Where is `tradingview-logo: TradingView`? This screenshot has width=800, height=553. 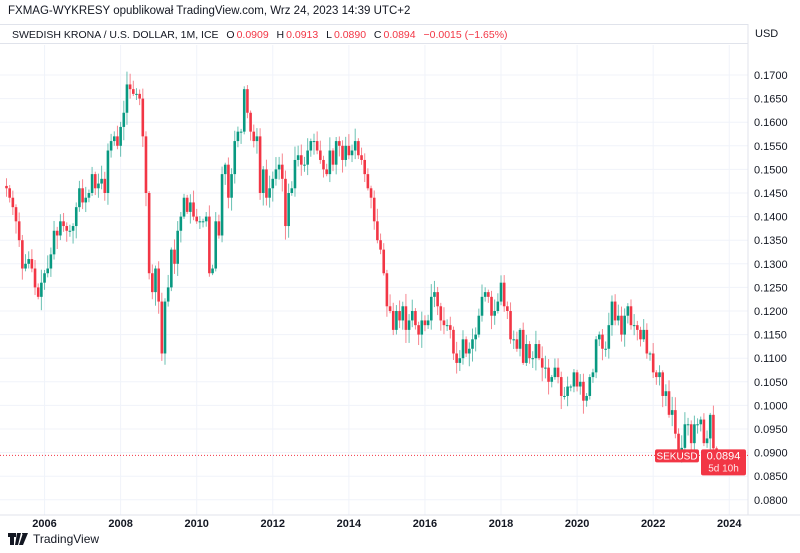 tradingview-logo: TradingView is located at coordinates (53, 539).